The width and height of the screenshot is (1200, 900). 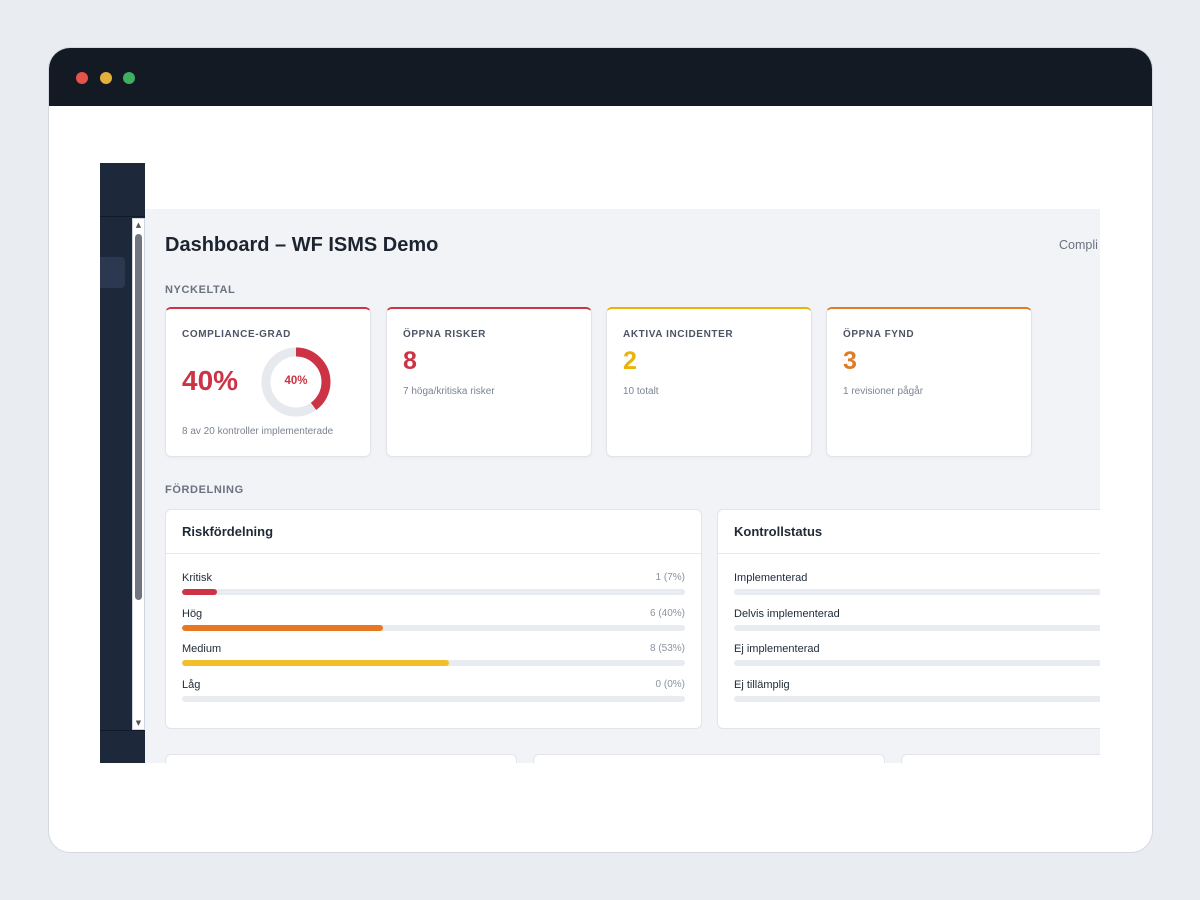 I want to click on row-label: Ej implementerad, so click(x=777, y=649).